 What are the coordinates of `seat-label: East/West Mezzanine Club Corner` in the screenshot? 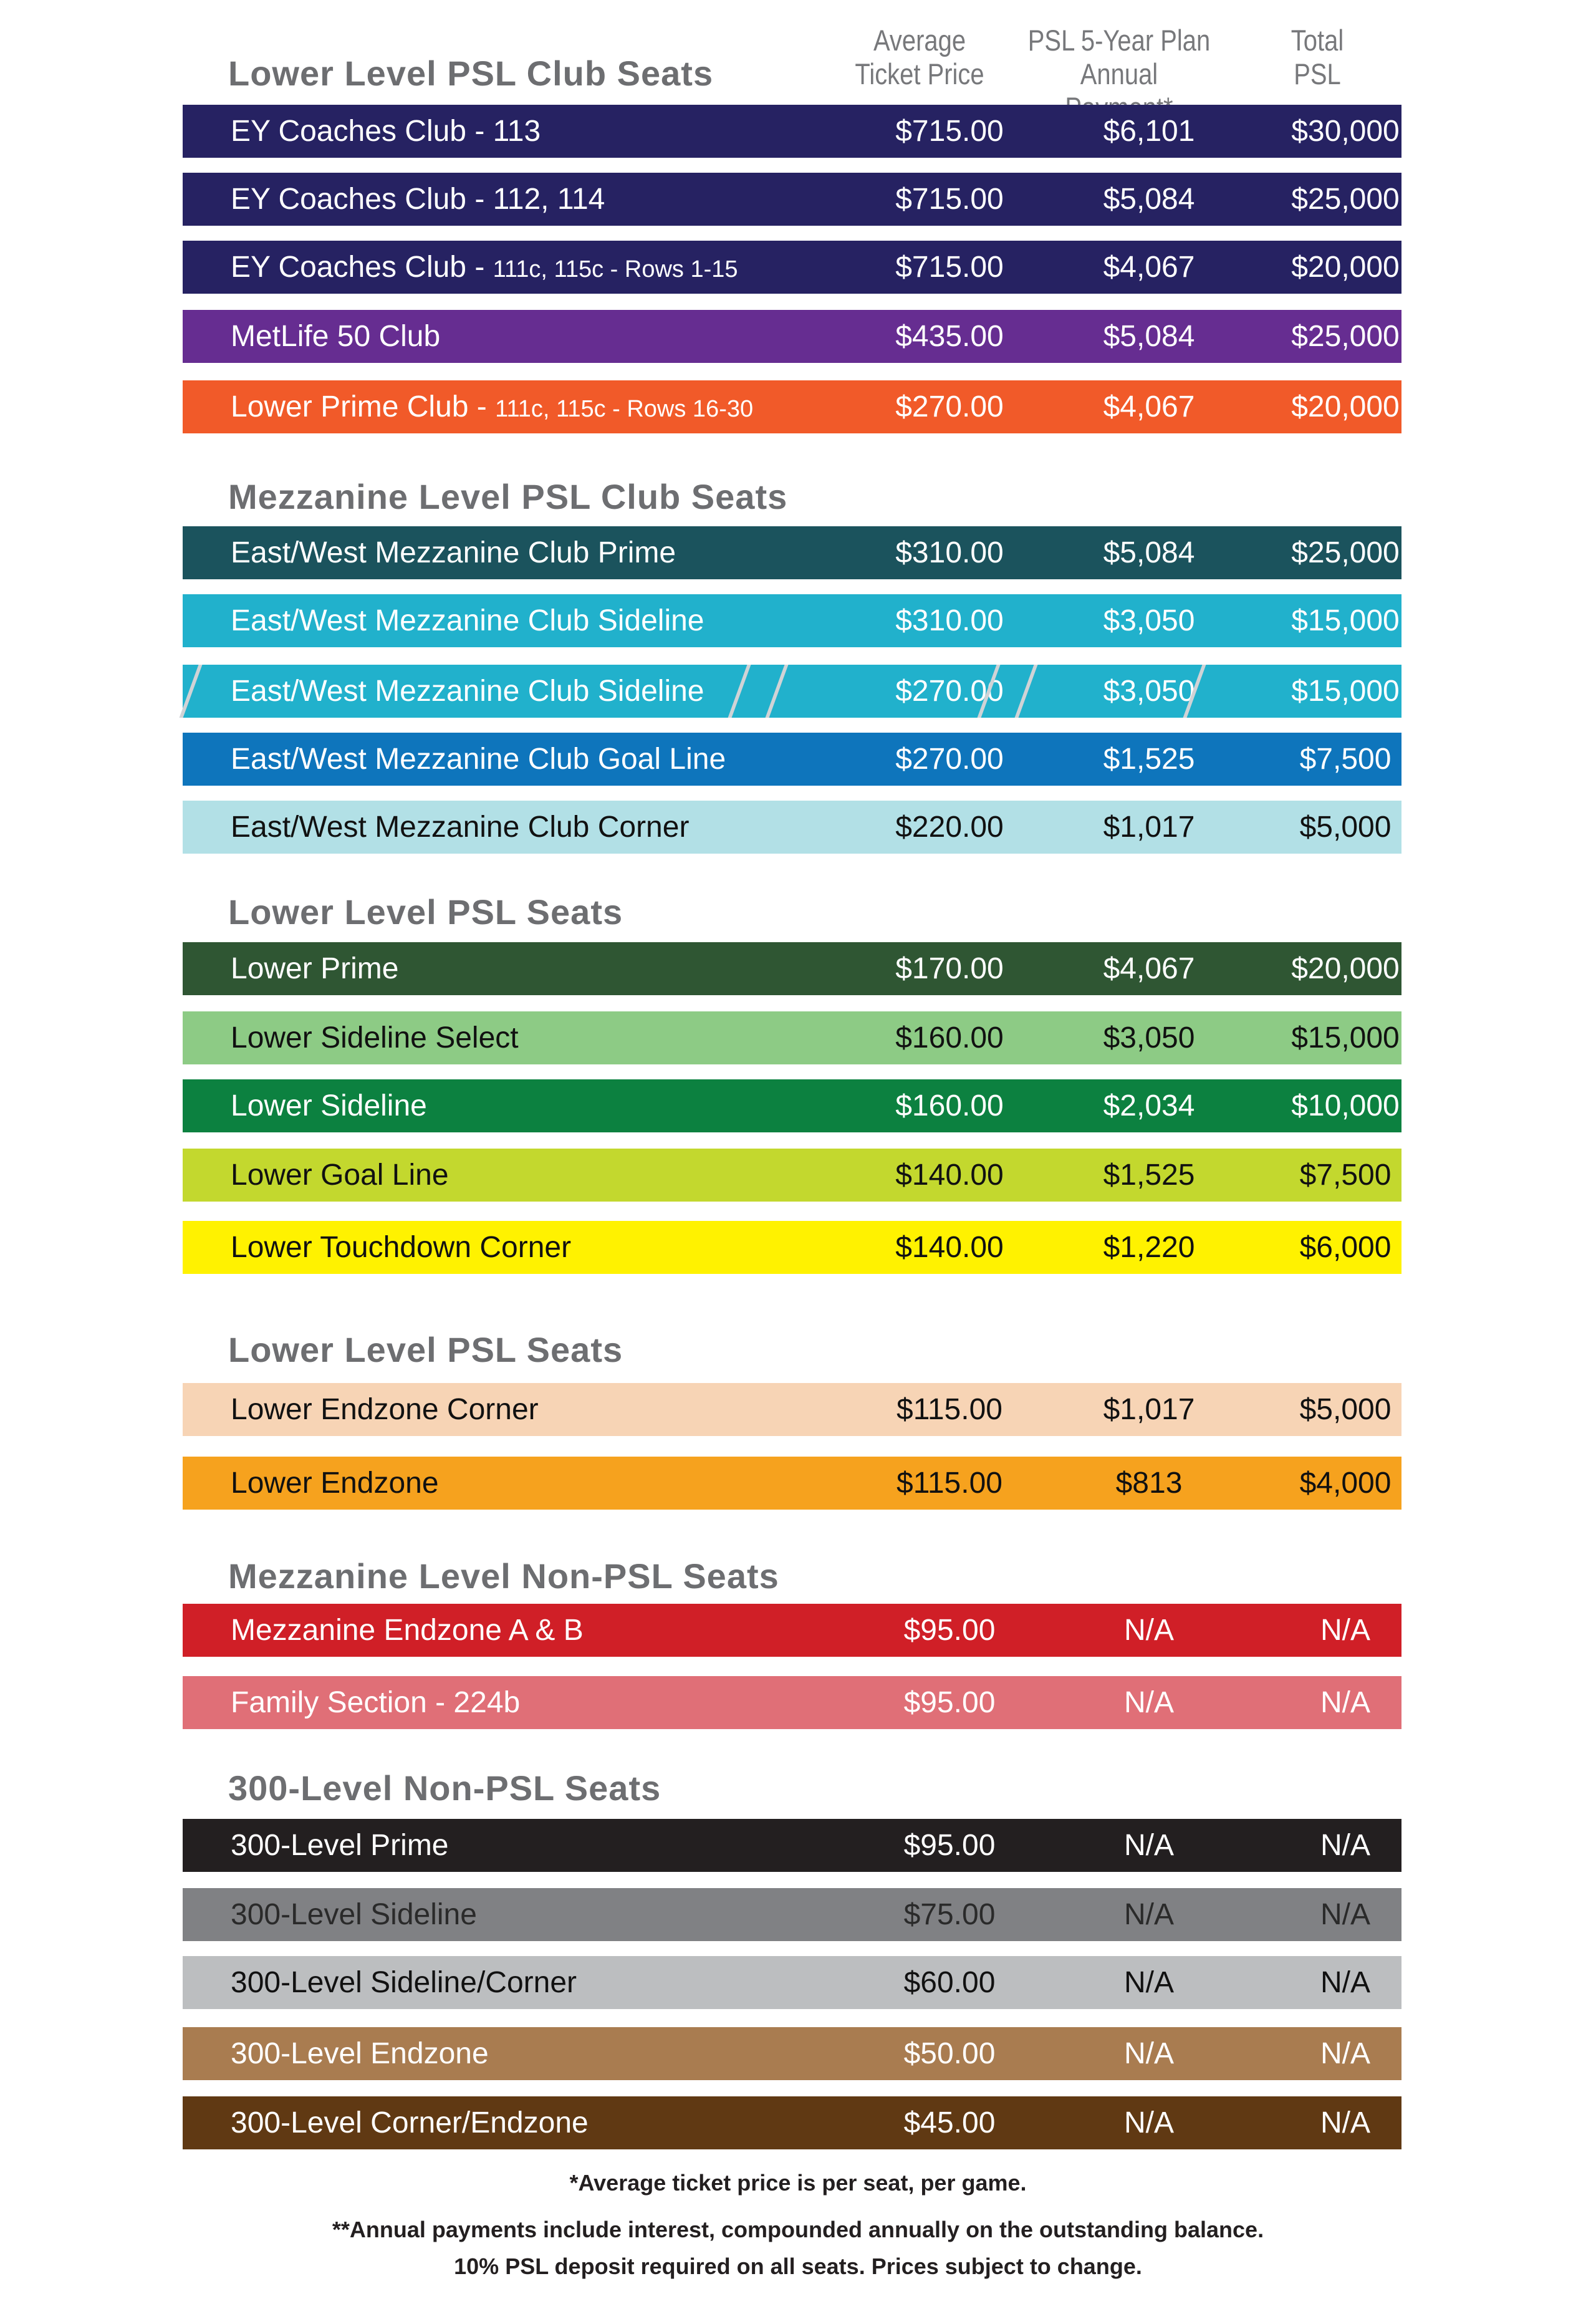 It's located at (460, 827).